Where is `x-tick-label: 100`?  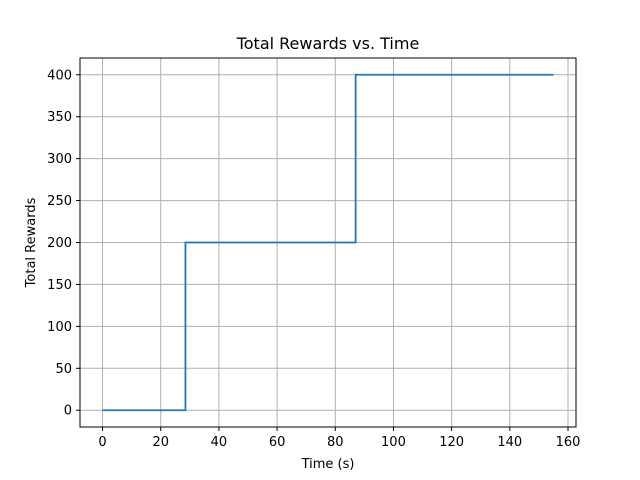 x-tick-label: 100 is located at coordinates (393, 442).